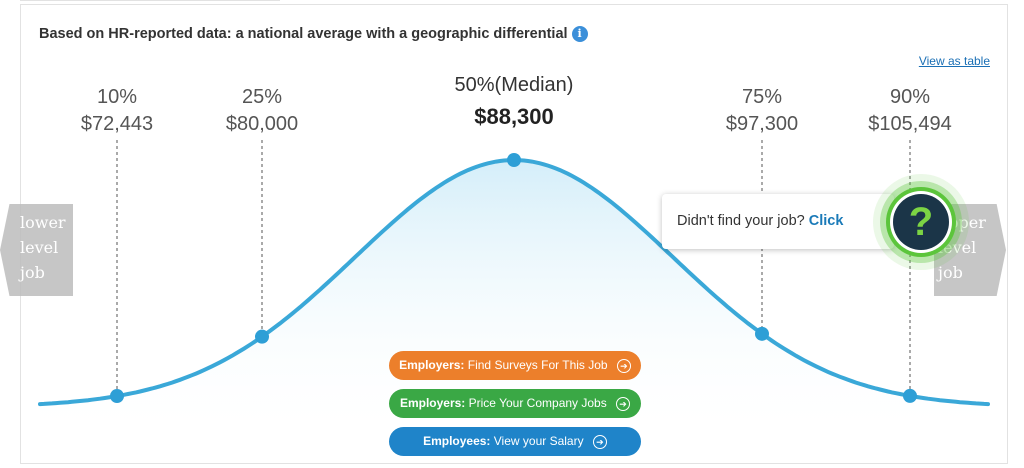 The height and width of the screenshot is (468, 1024). What do you see at coordinates (537, 365) in the screenshot?
I see `btn-surveys-text: Find Surveys For This Job` at bounding box center [537, 365].